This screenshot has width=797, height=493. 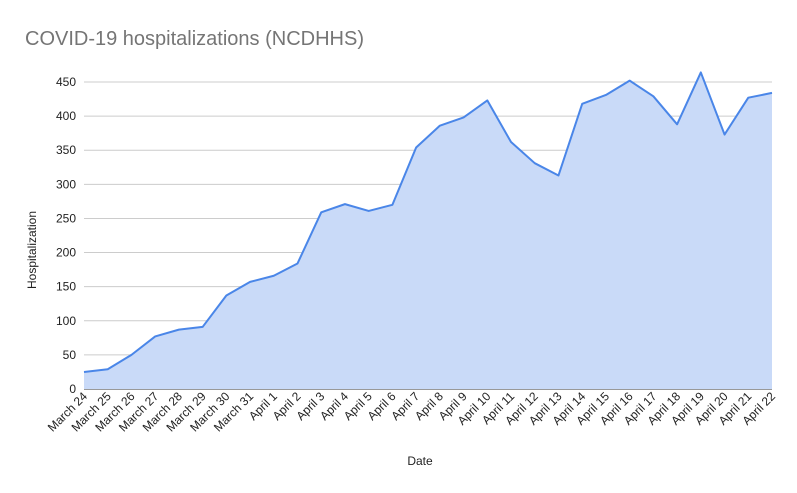 What do you see at coordinates (66, 116) in the screenshot?
I see `y-tick-label: 400` at bounding box center [66, 116].